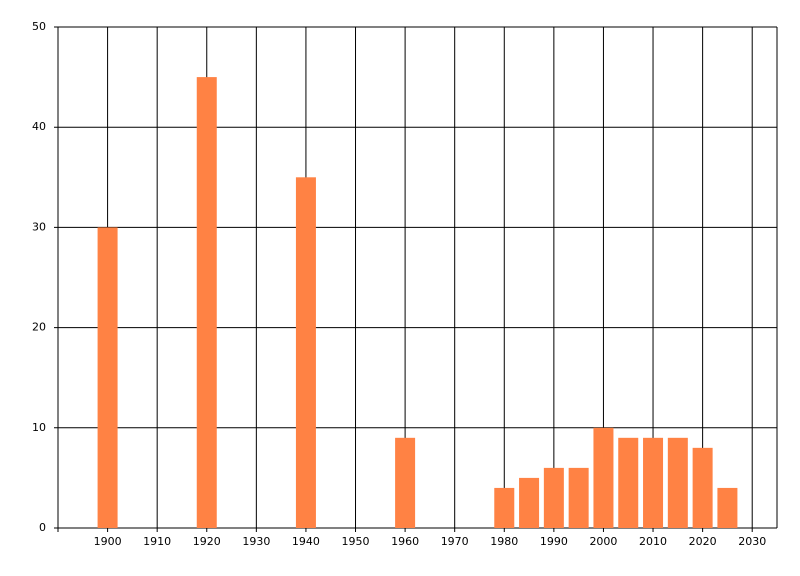 The height and width of the screenshot is (576, 800). What do you see at coordinates (39, 427) in the screenshot?
I see `y-tick-label: 10` at bounding box center [39, 427].